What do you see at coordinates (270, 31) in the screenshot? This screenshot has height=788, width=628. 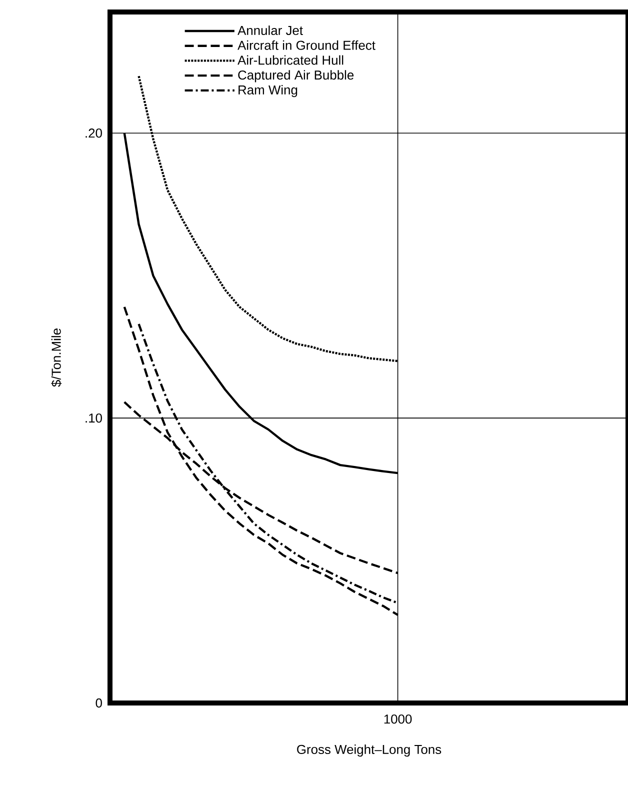 I see `legend-label: Annular Jet` at bounding box center [270, 31].